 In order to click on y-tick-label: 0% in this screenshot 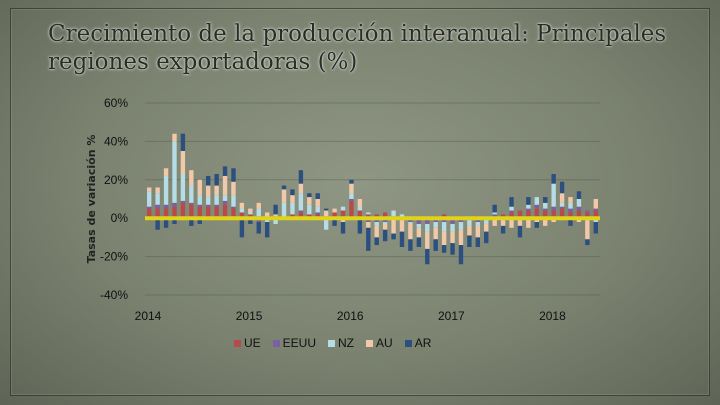, I will do `click(120, 218)`.